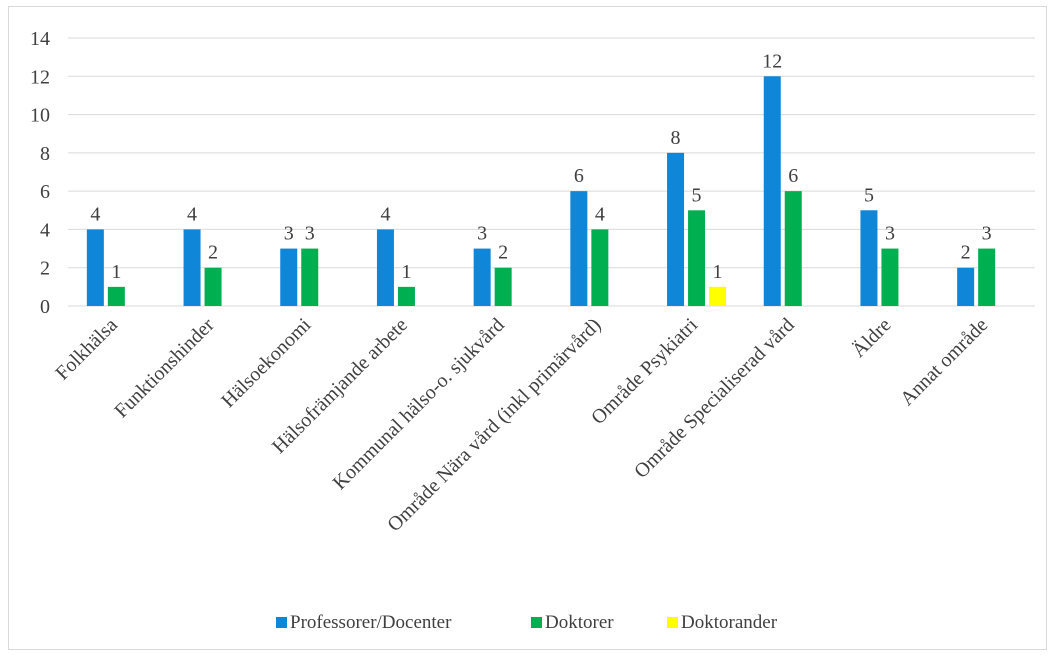 The width and height of the screenshot is (1054, 657). What do you see at coordinates (45, 154) in the screenshot?
I see `y-tick-label: 8` at bounding box center [45, 154].